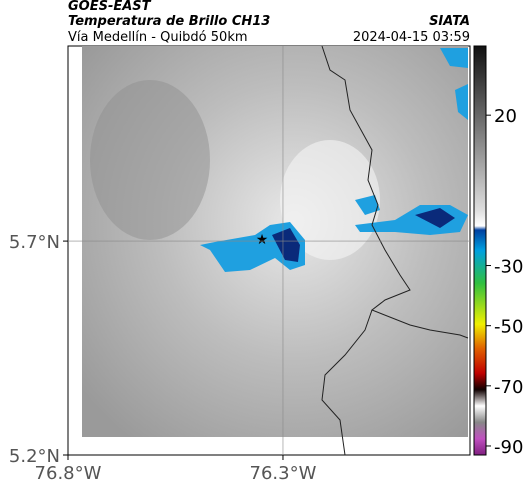  What do you see at coordinates (68, 473) in the screenshot?
I see `x-tick-label: 76.8°W` at bounding box center [68, 473].